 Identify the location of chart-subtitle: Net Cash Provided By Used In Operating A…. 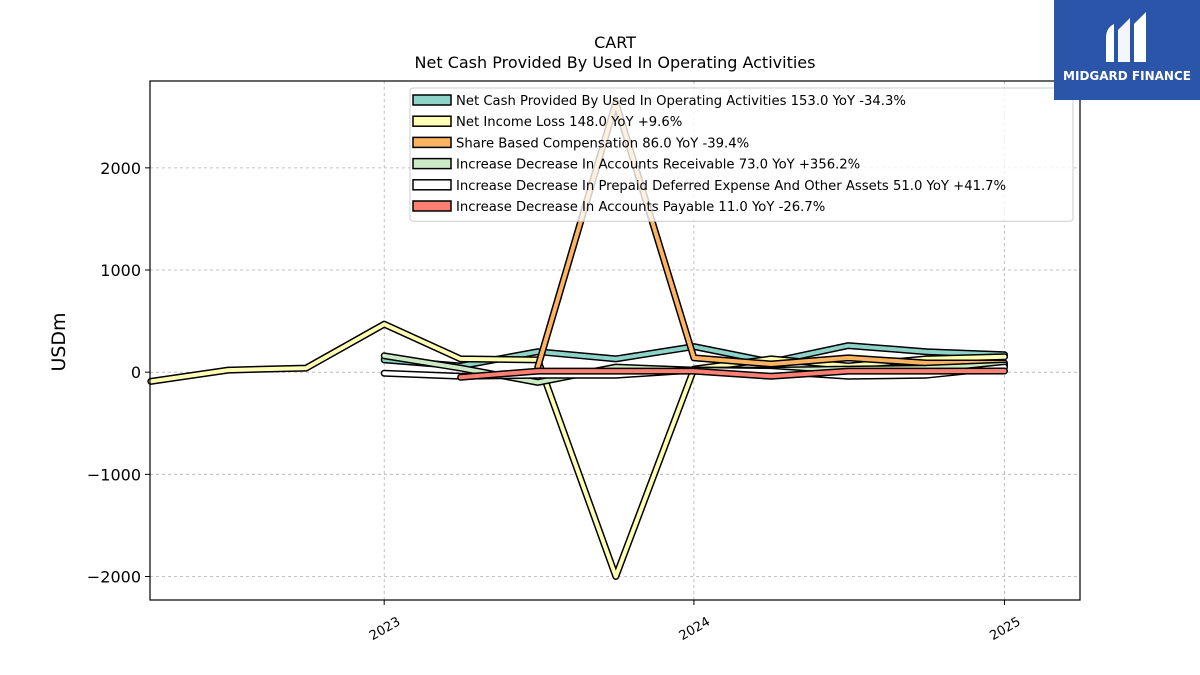
(615, 62).